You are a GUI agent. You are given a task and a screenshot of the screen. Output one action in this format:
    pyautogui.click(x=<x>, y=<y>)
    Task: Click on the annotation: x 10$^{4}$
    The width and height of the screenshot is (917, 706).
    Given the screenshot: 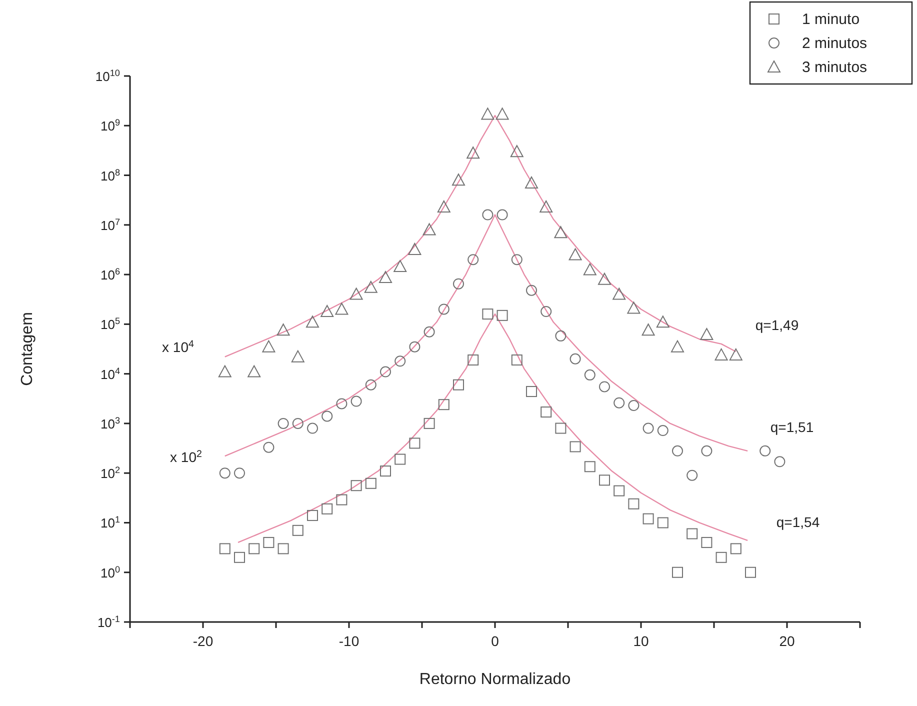 What is the action you would take?
    pyautogui.click(x=178, y=346)
    